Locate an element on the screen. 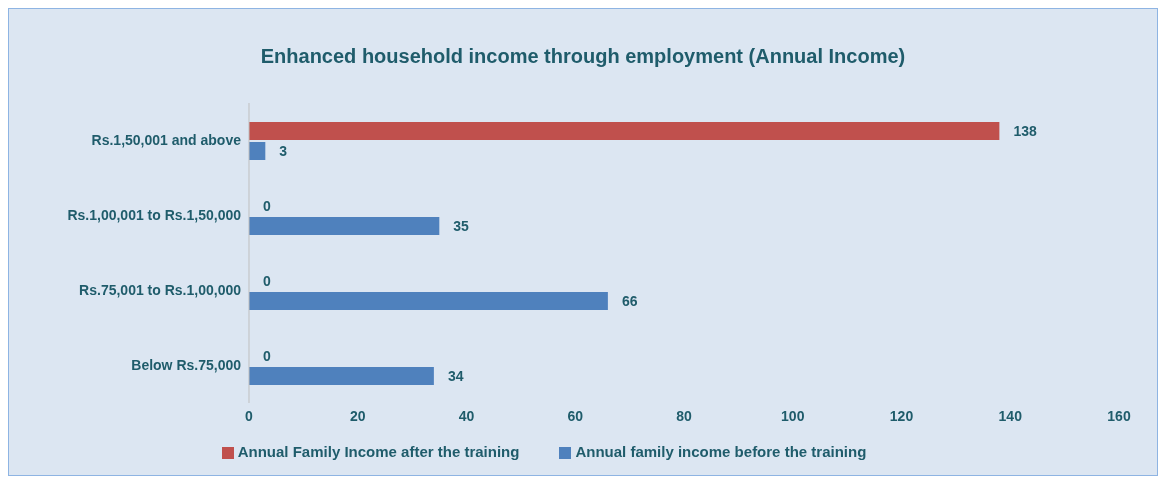  y-tick-label: Rs.75,001 to Rs.1,00,000 is located at coordinates (160, 290).